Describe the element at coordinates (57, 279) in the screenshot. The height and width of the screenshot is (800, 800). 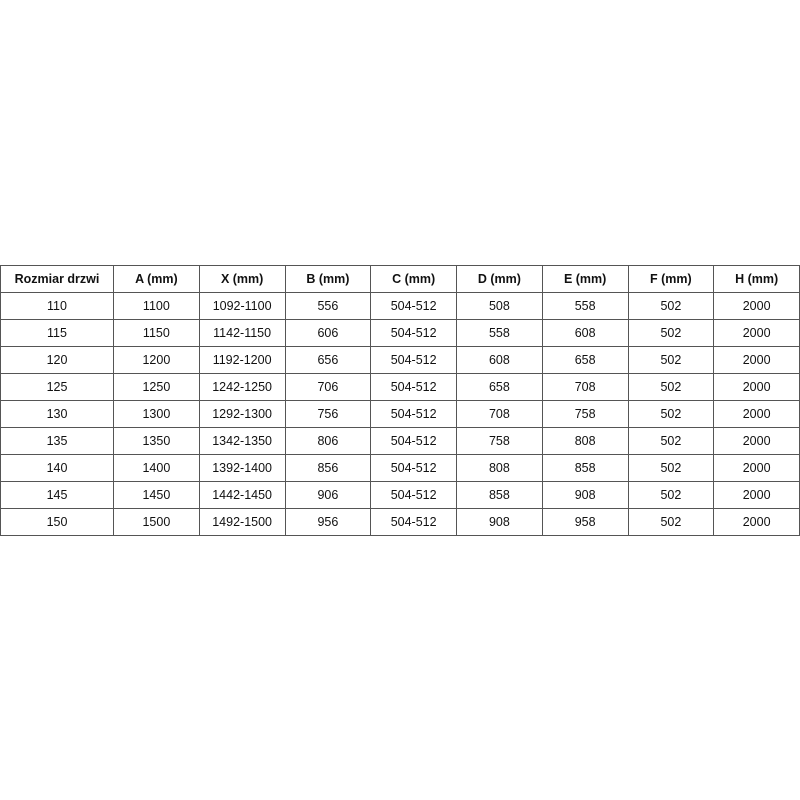
I see `column-header: Rozmiar drzwi` at that location.